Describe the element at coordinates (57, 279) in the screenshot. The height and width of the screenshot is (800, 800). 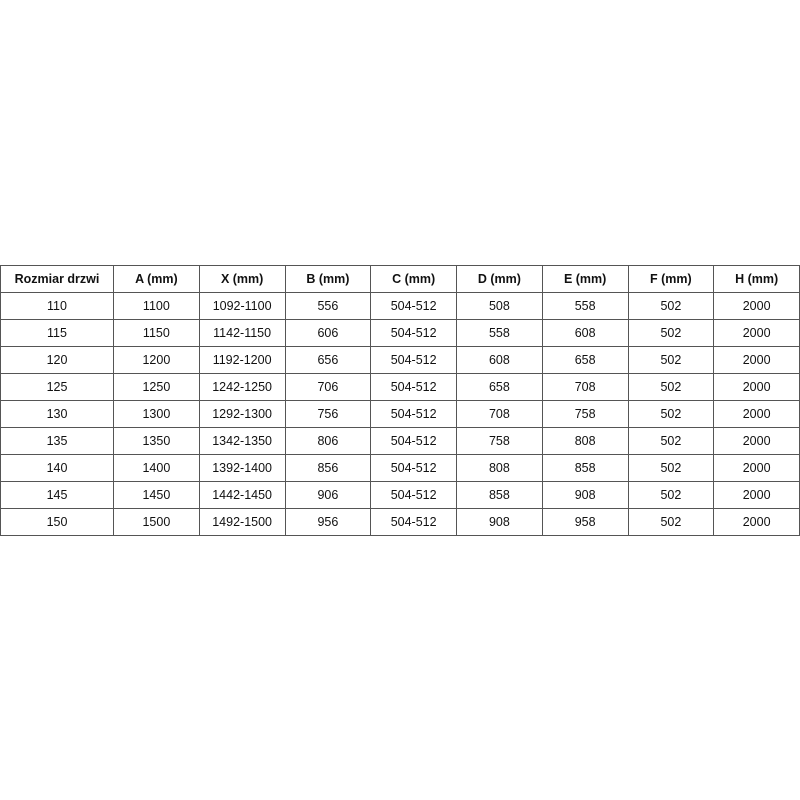
I see `column-header: Rozmiar drzwi` at that location.